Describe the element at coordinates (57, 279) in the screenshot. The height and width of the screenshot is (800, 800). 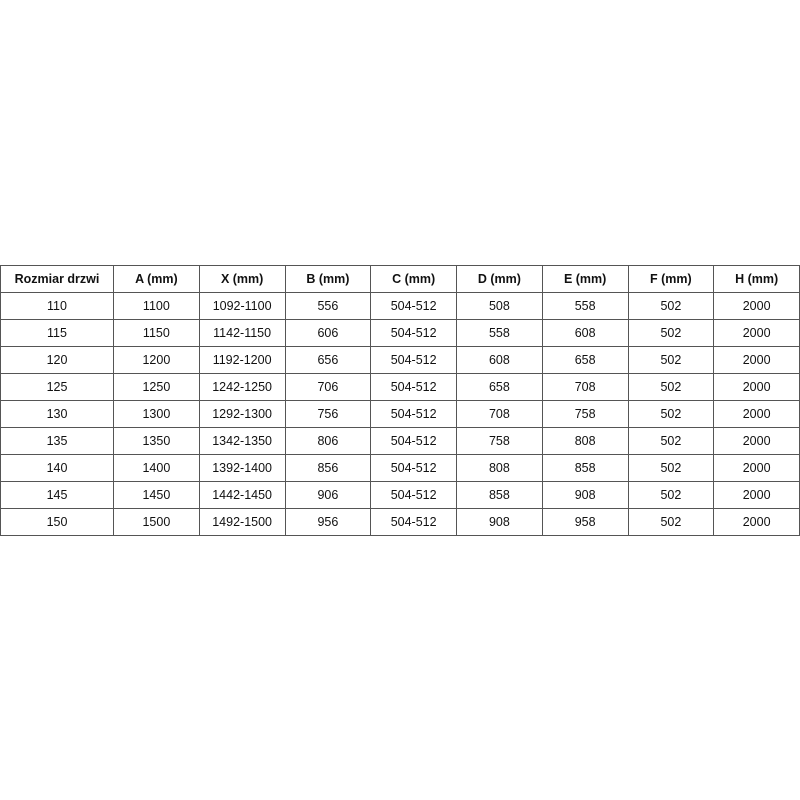
I see `column-header: Rozmiar drzwi` at that location.